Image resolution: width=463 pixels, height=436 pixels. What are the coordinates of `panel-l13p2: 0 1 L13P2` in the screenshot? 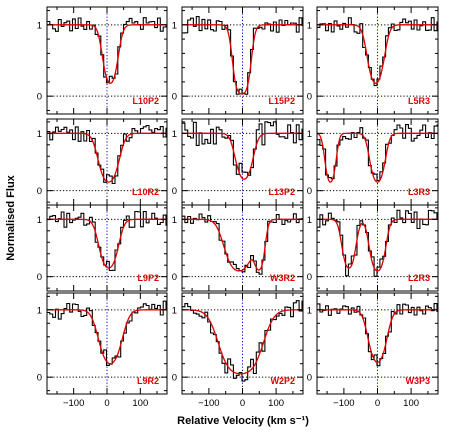 It's located at (238, 162).